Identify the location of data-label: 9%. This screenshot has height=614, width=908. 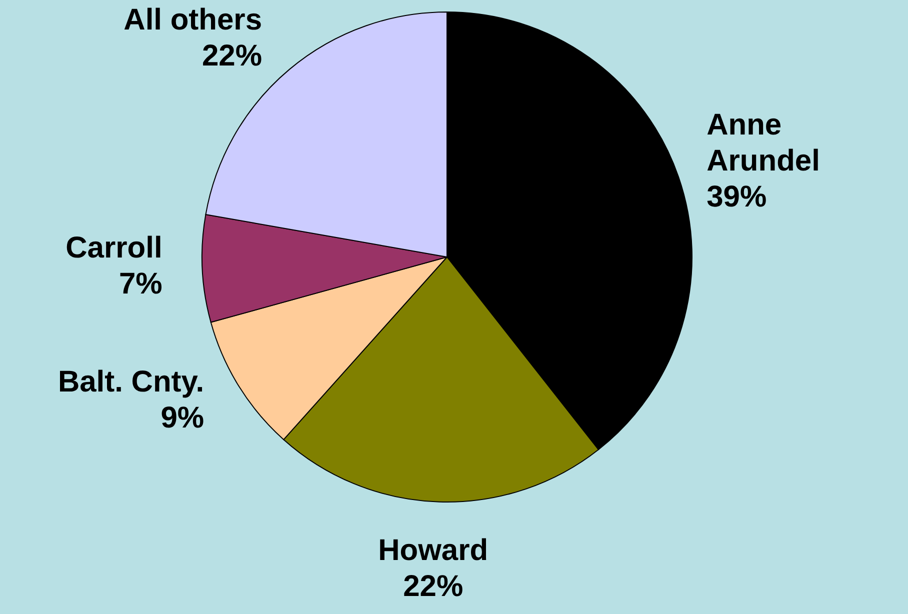
(182, 417).